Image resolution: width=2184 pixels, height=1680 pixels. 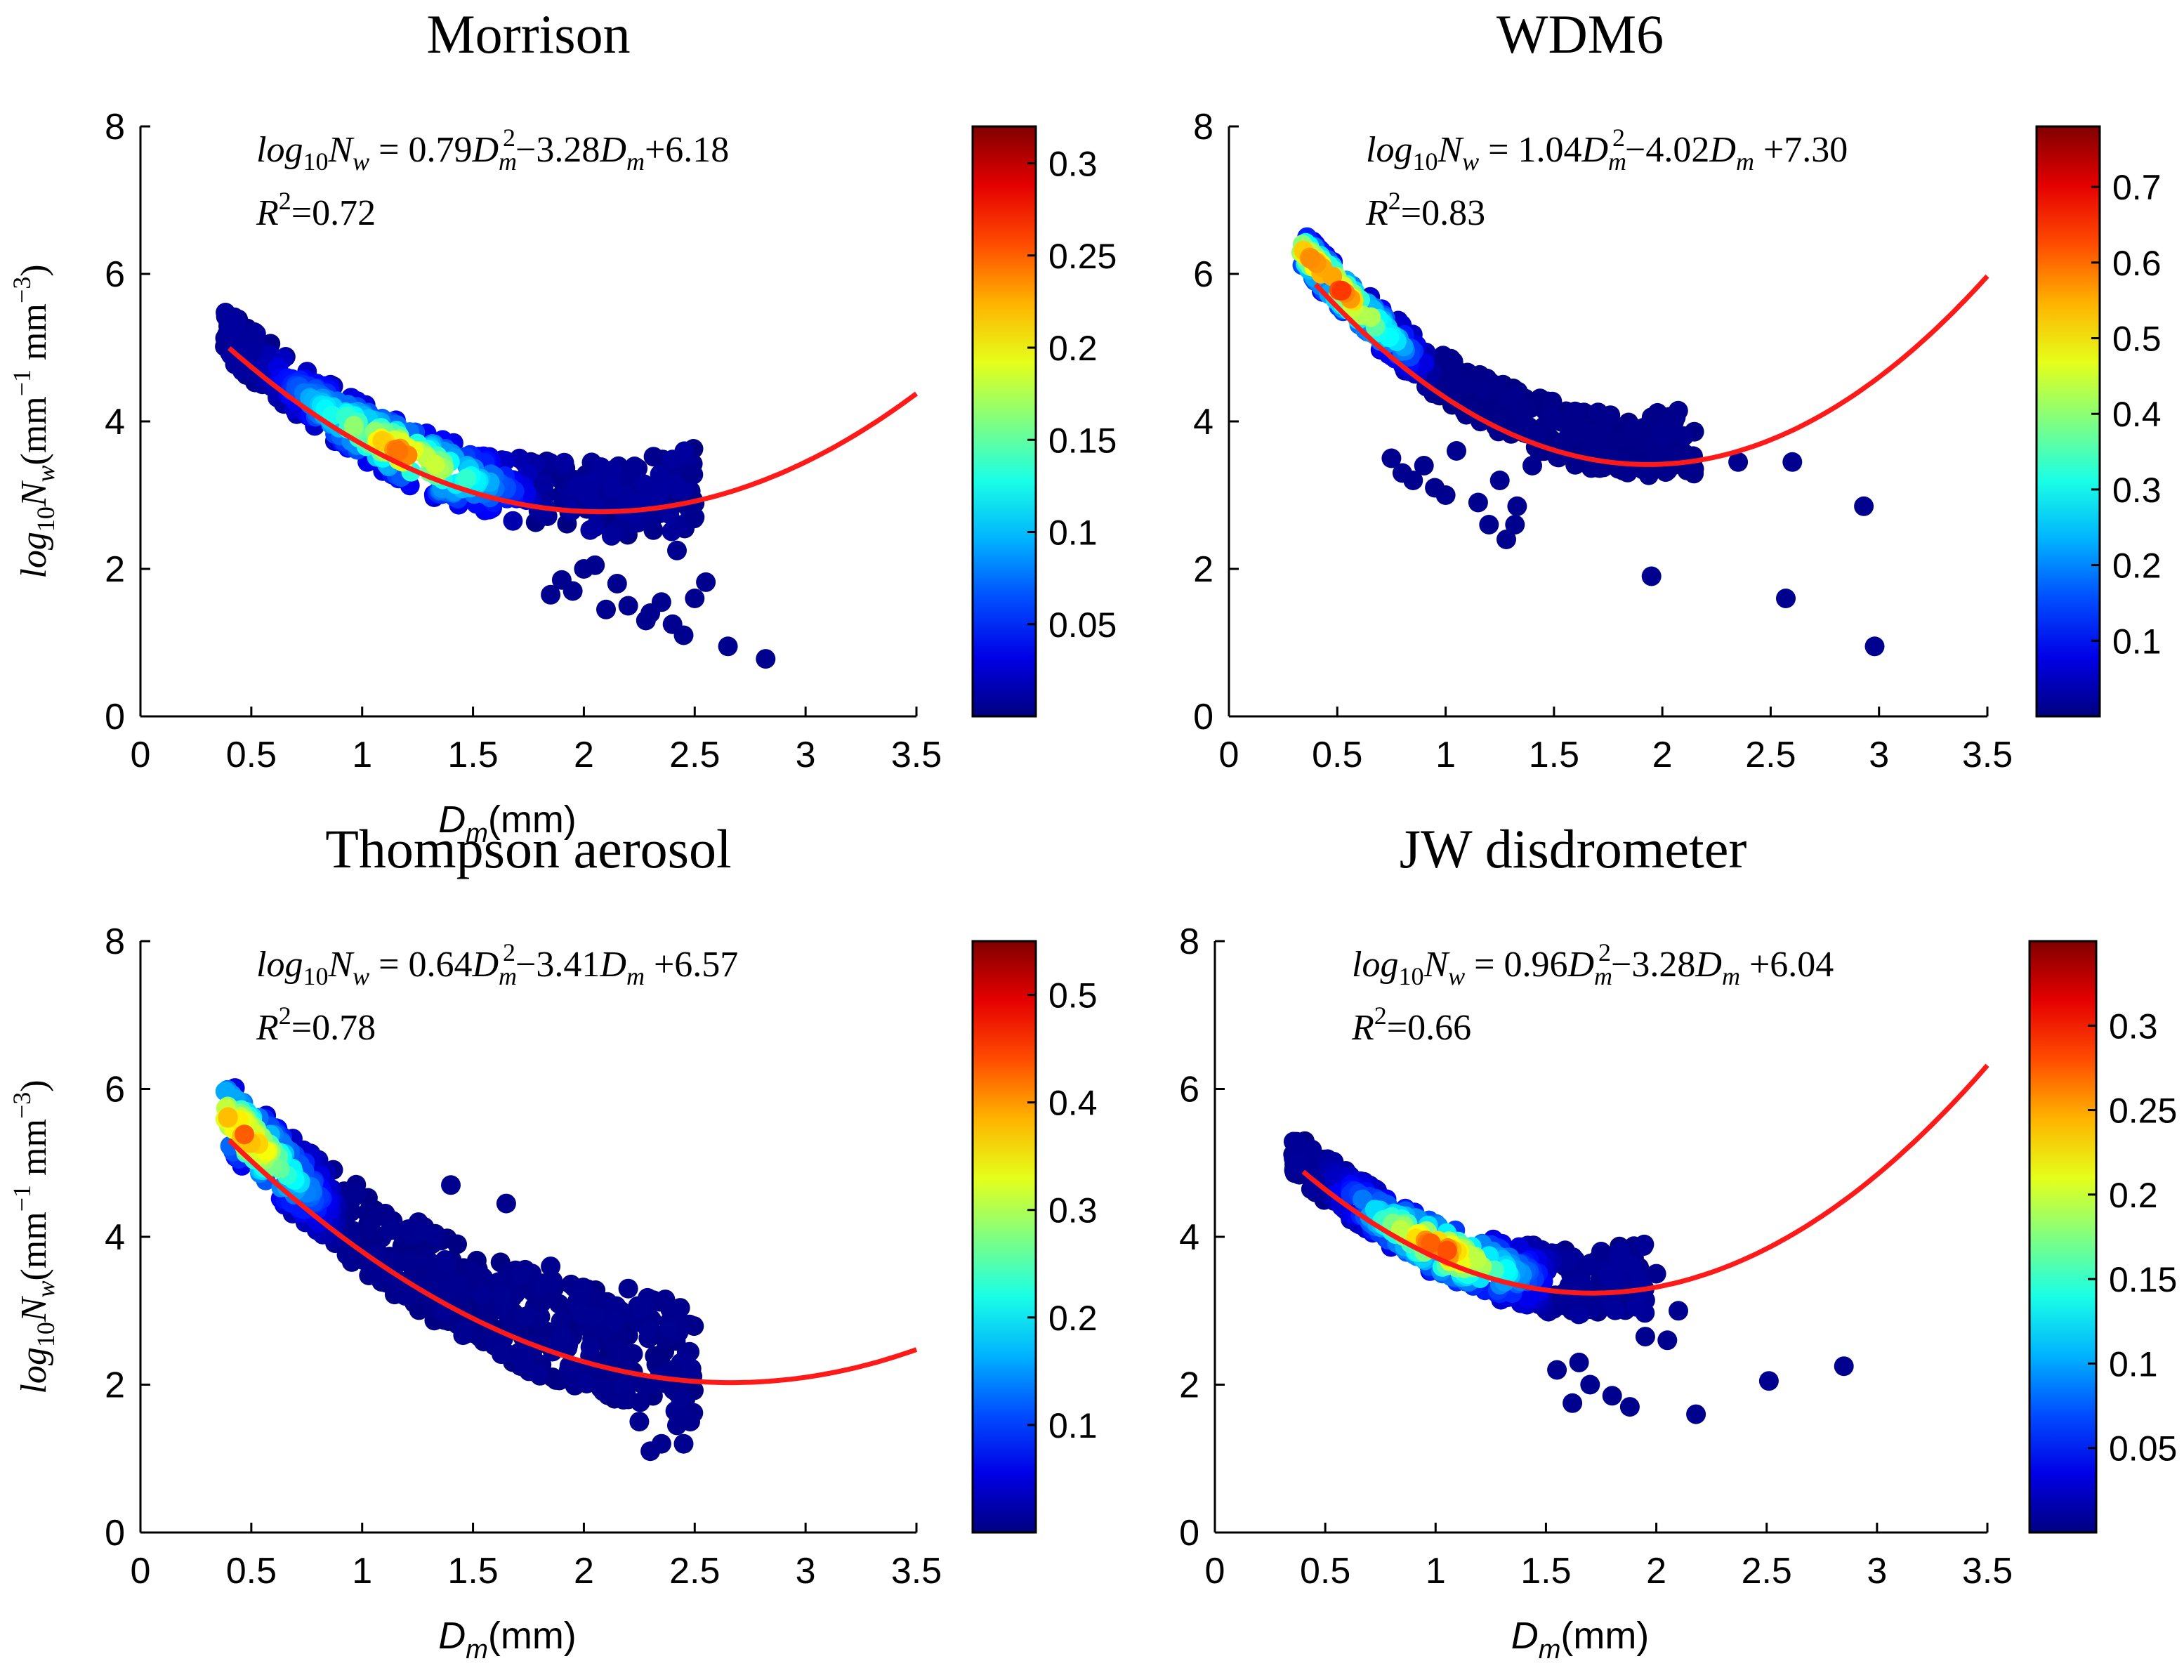 I want to click on x-tick-label: 1.5, so click(x=472, y=755).